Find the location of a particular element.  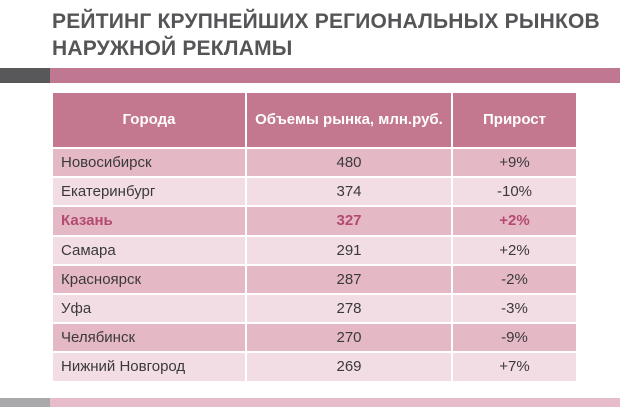

table-row-highlighted: Казань 327 +2% is located at coordinates (314, 221).